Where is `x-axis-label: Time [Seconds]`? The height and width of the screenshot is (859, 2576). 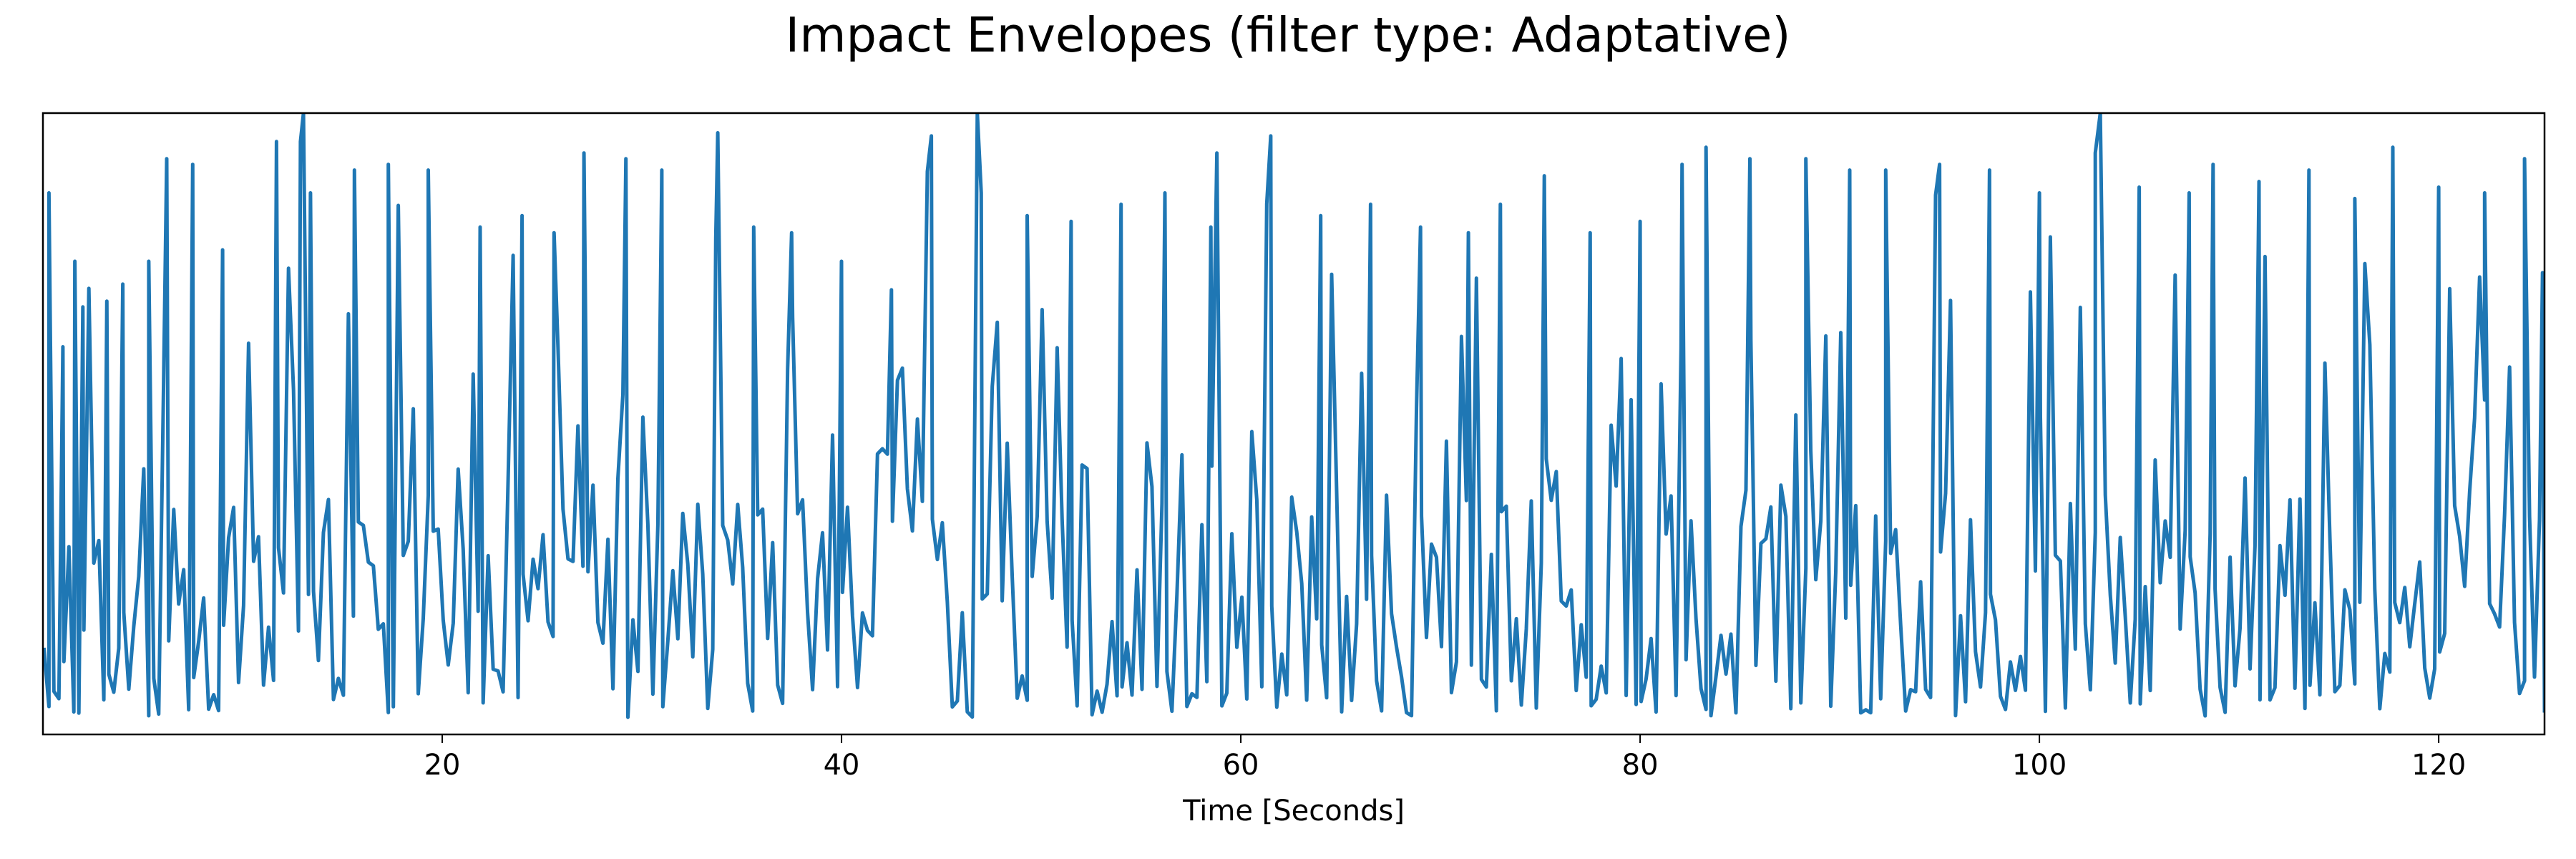
x-axis-label: Time [Seconds] is located at coordinates (1293, 811).